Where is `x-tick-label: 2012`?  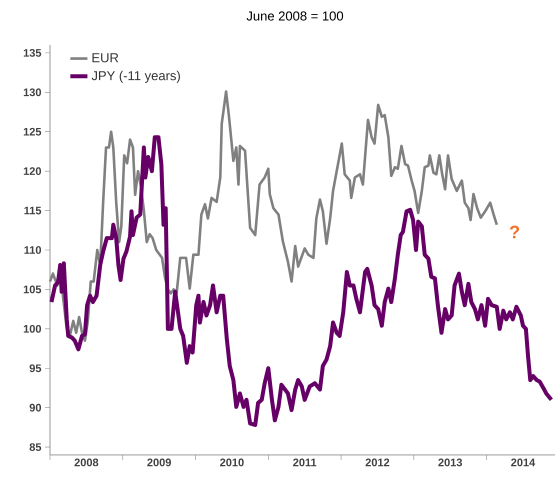
x-tick-label: 2012 is located at coordinates (378, 462).